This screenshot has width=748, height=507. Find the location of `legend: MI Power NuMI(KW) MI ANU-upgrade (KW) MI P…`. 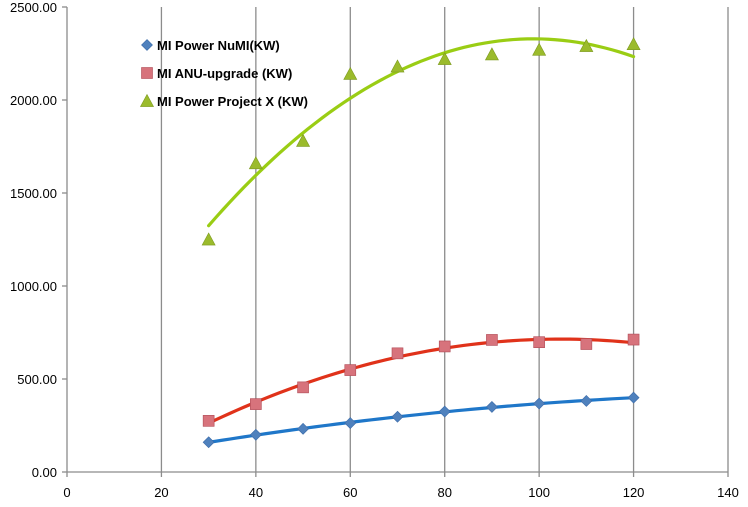

legend: MI Power NuMI(KW) MI ANU-upgrade (KW) MI P… is located at coordinates (223, 73).